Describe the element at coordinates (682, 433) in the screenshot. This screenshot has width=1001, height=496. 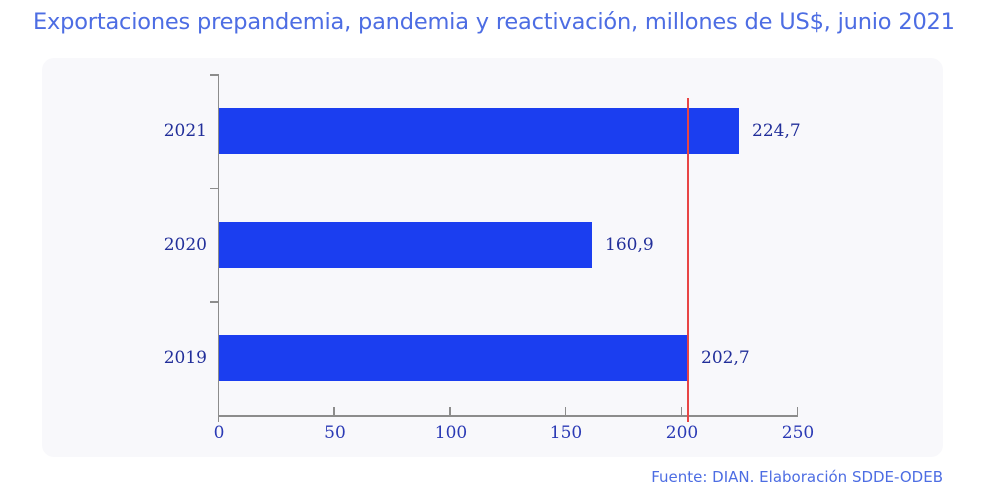
I see `x-tick-label-200: 200` at that location.